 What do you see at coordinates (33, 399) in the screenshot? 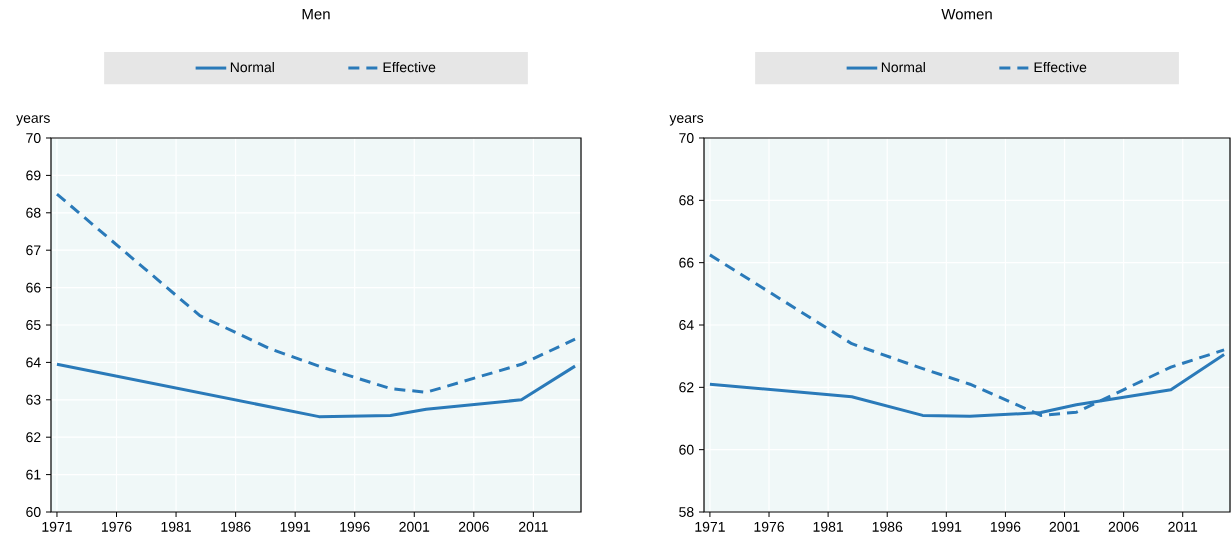
I see `y-tick-label: 63` at bounding box center [33, 399].